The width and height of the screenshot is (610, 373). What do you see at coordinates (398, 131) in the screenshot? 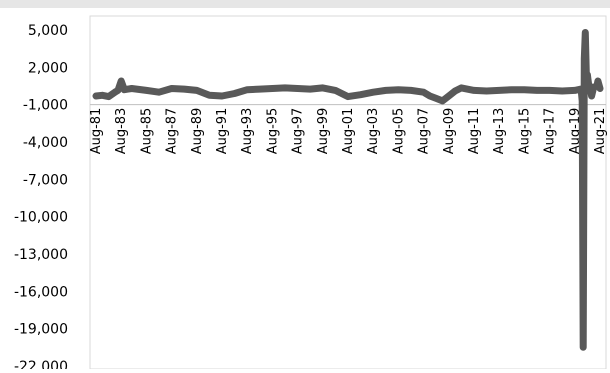
I see `x-tick-label: Aug-05` at bounding box center [398, 131].